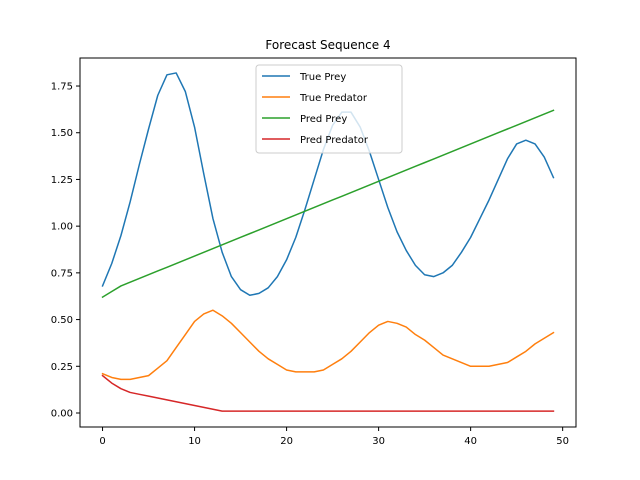 The image size is (640, 480). What do you see at coordinates (470, 441) in the screenshot?
I see `x-tick-label: 40` at bounding box center [470, 441].